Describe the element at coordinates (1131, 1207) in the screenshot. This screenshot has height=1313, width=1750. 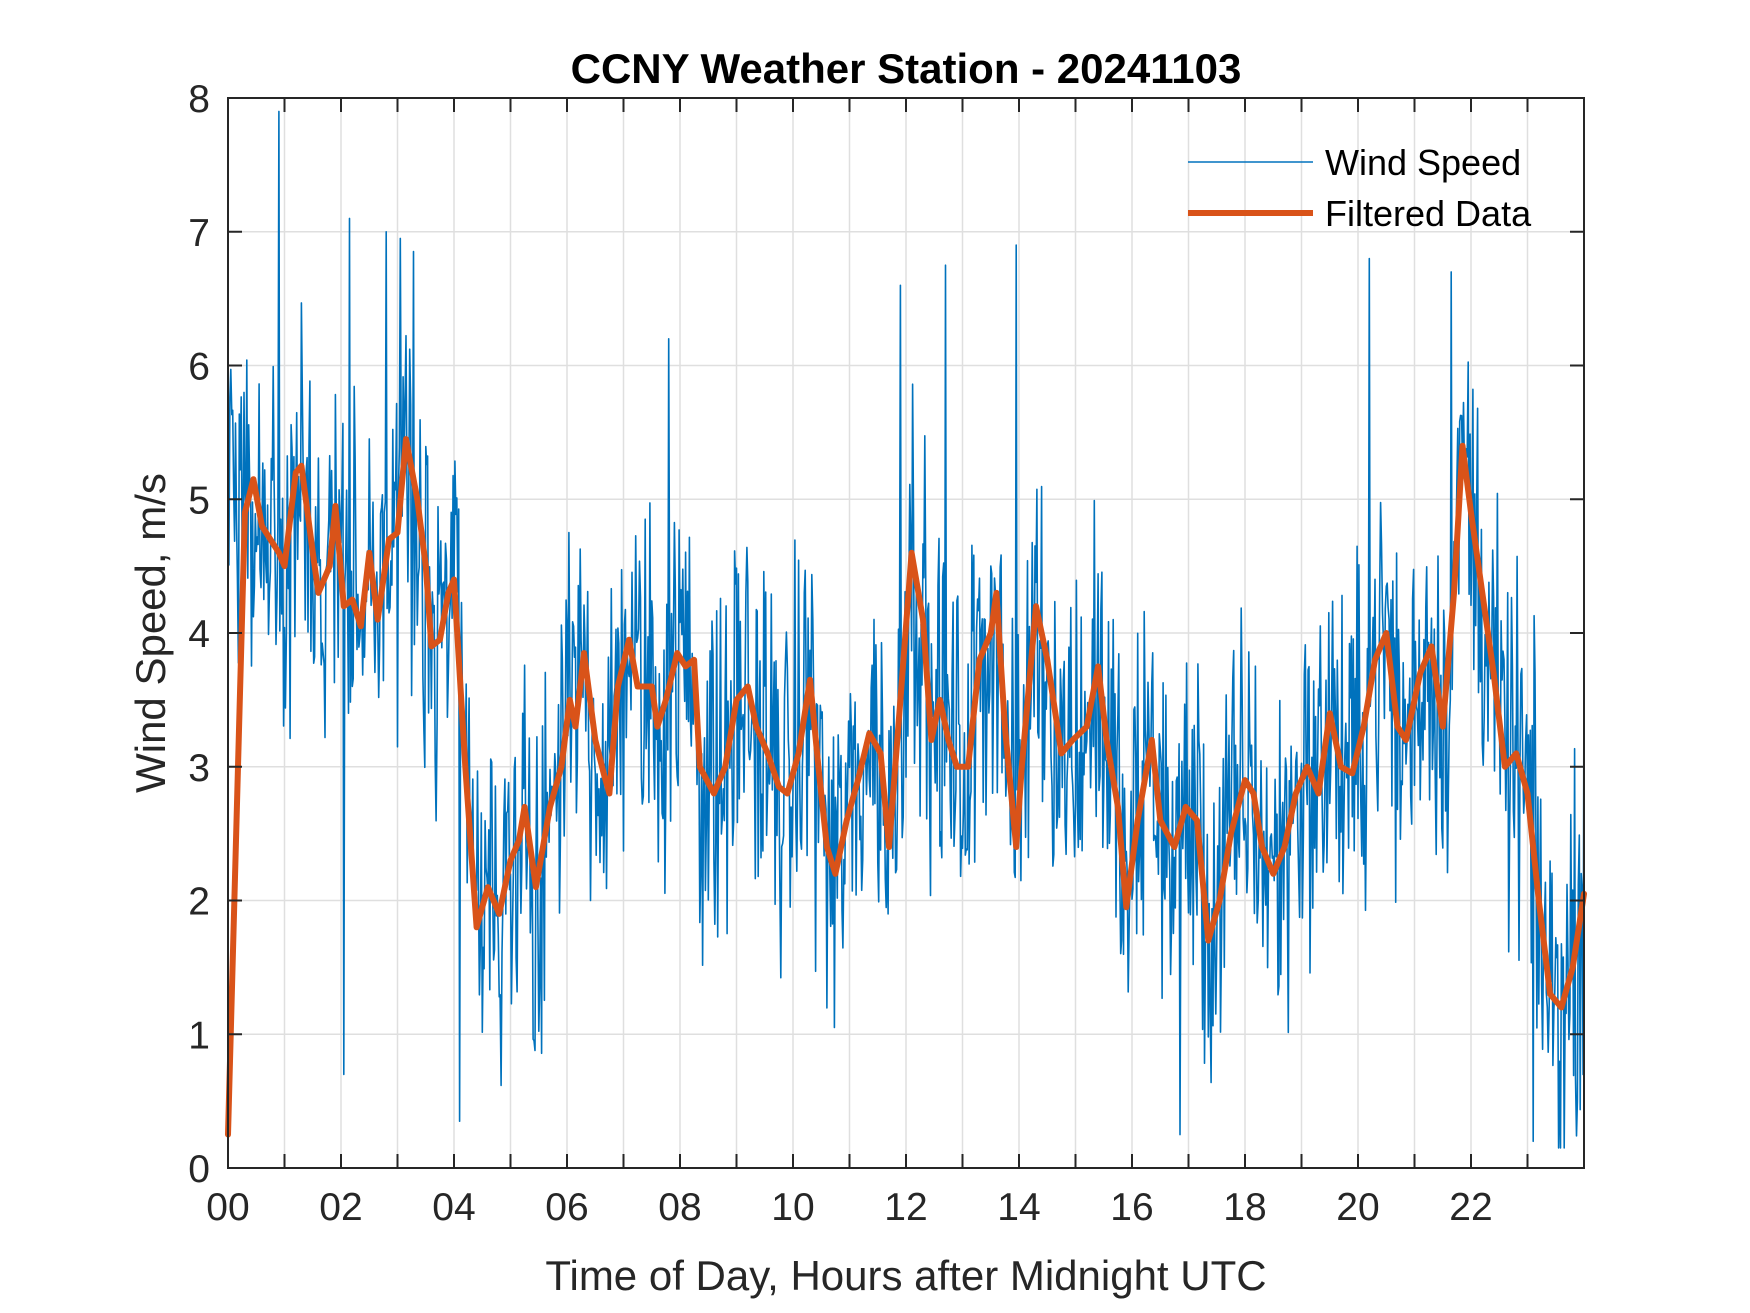
I see `x-tick-label: 16` at that location.